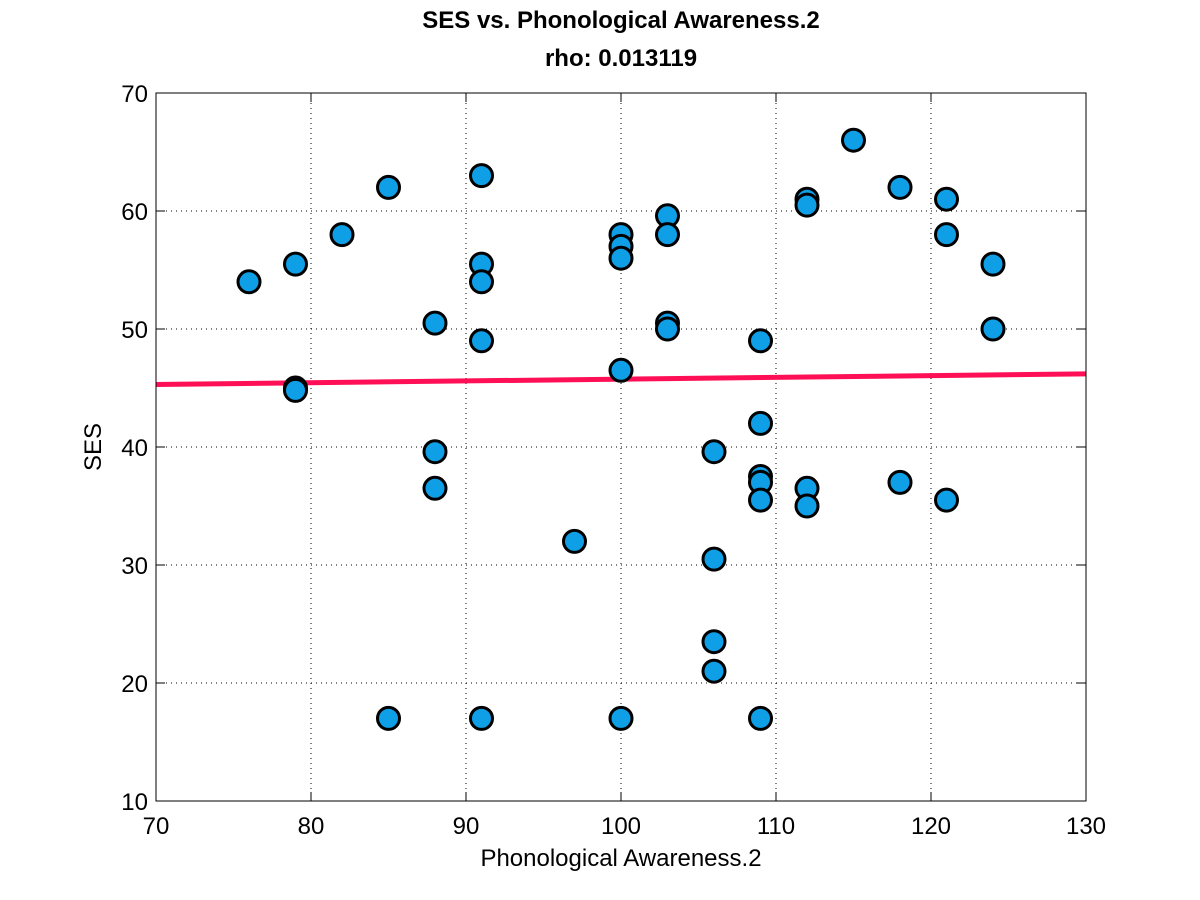 This screenshot has width=1200, height=900. Describe the element at coordinates (93, 447) in the screenshot. I see `y-axis-label: SES` at that location.